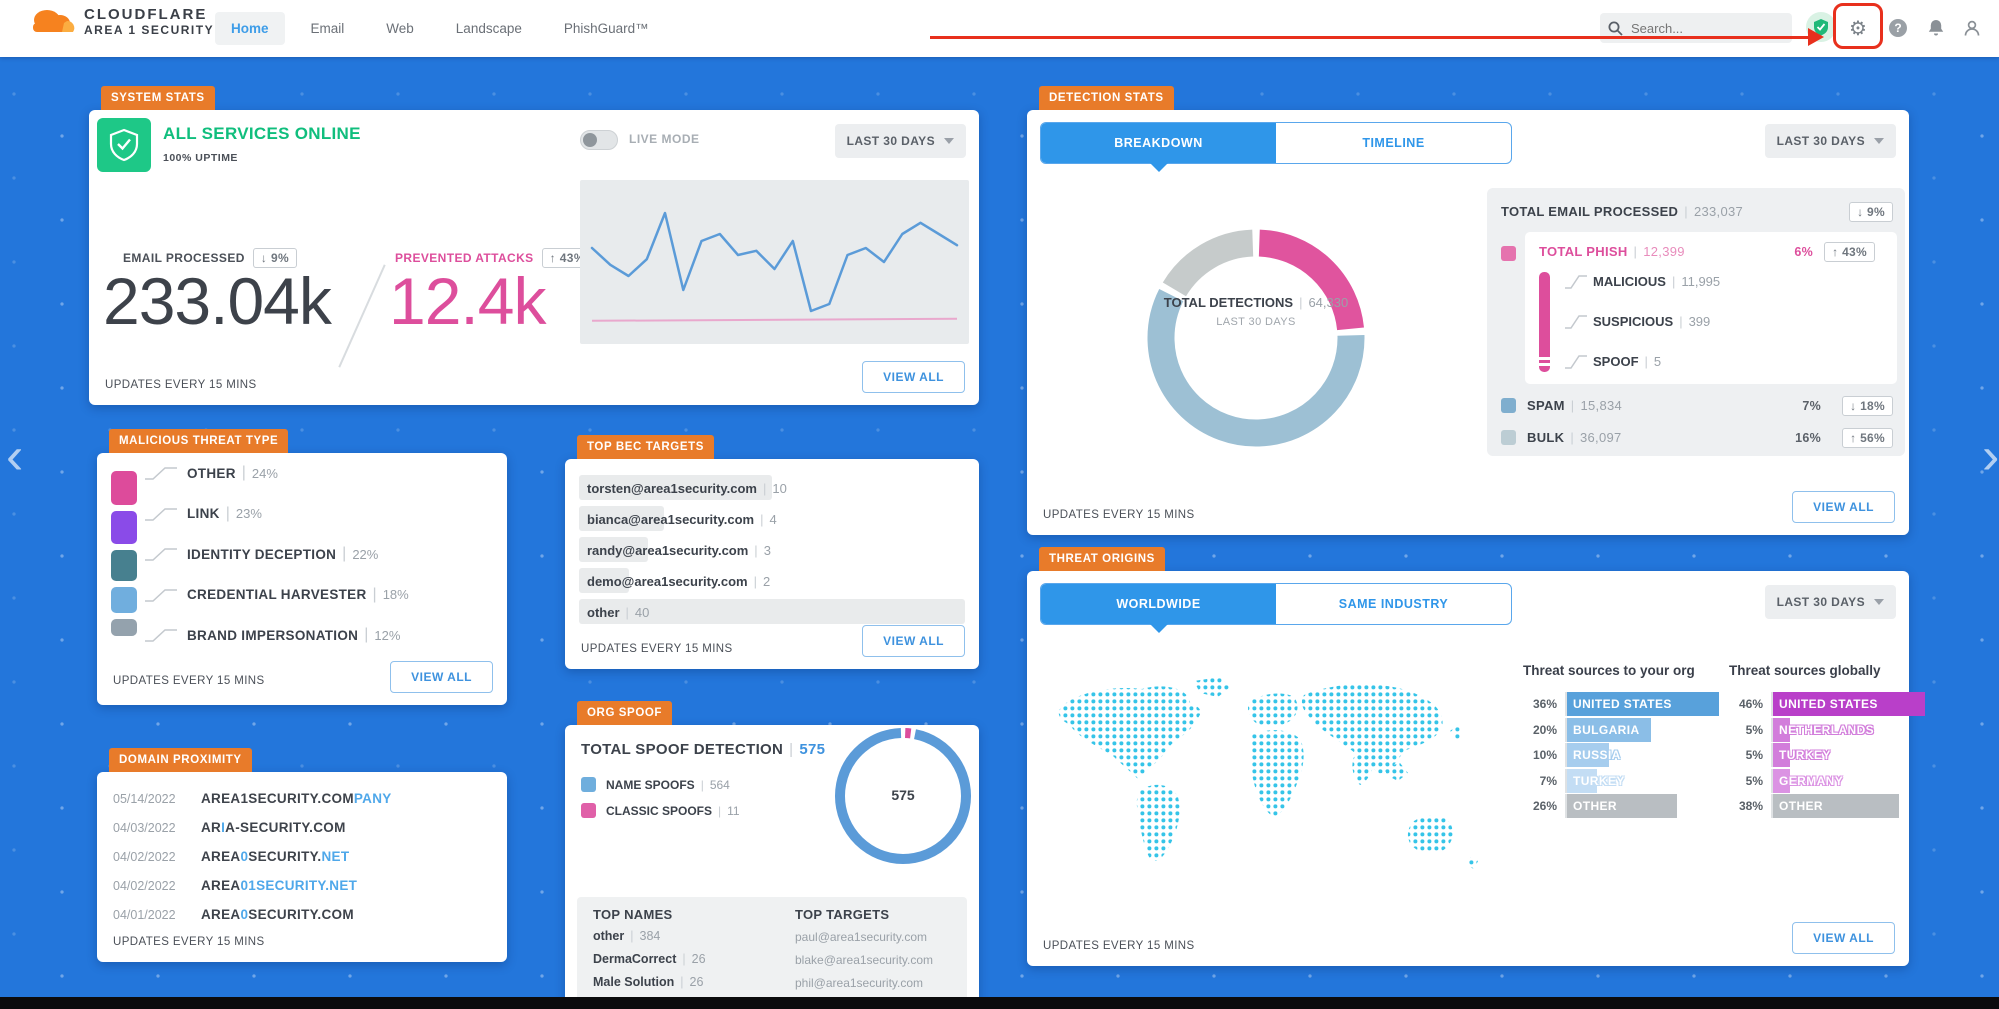 The image size is (1999, 1009). What do you see at coordinates (1898, 28) in the screenshot?
I see `help-icon: ?` at bounding box center [1898, 28].